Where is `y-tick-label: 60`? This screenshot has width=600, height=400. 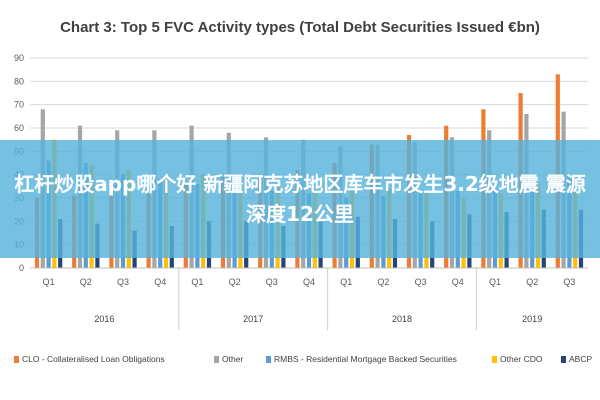
y-tick-label: 60 is located at coordinates (19, 128).